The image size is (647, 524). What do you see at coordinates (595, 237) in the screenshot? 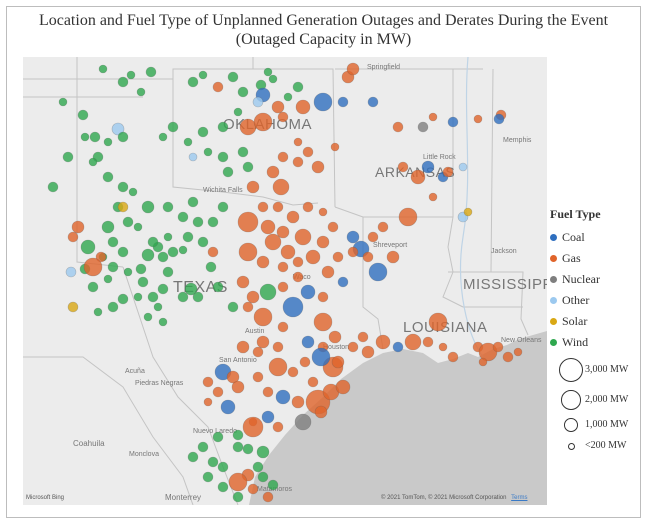
I see `legend-item-coal: Coal` at bounding box center [595, 237].